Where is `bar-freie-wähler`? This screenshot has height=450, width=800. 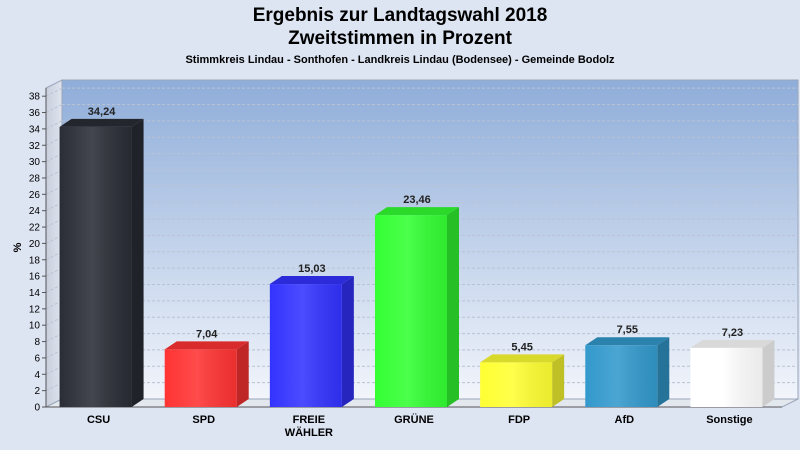 bar-freie-wähler is located at coordinates (311, 341).